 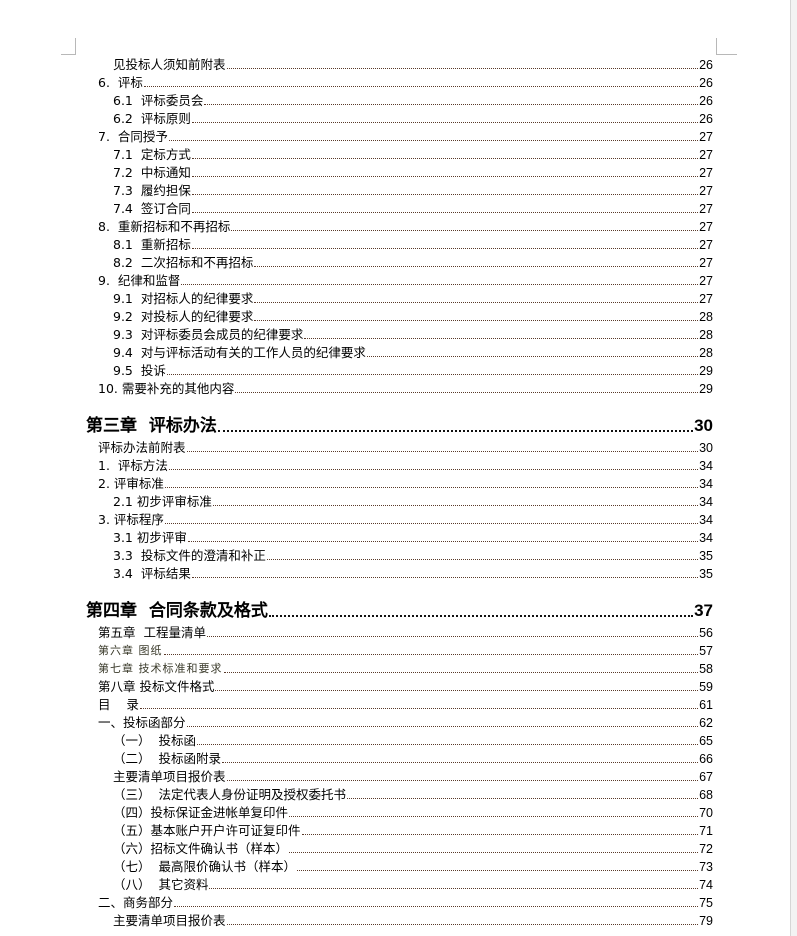 What do you see at coordinates (399, 388) in the screenshot?
I see `toc-entry: 10. 需要补充的其他内容 29` at bounding box center [399, 388].